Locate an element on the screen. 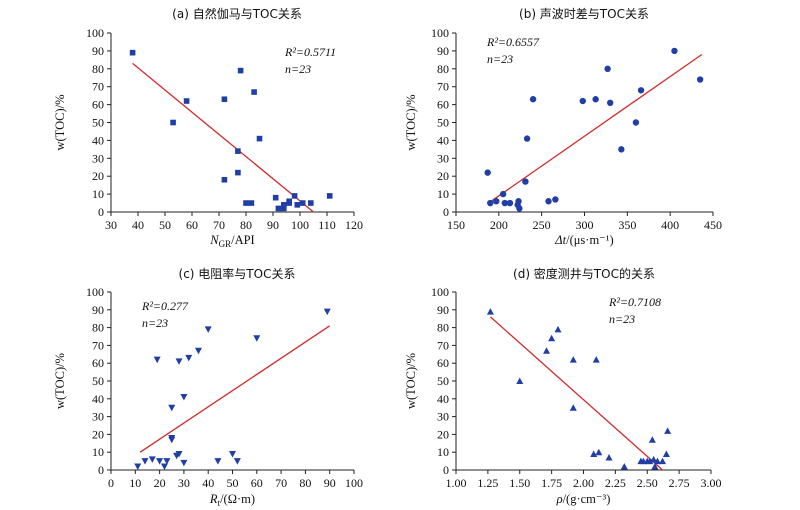 The image size is (800, 510). x-tick-label: 40 is located at coordinates (208, 483).